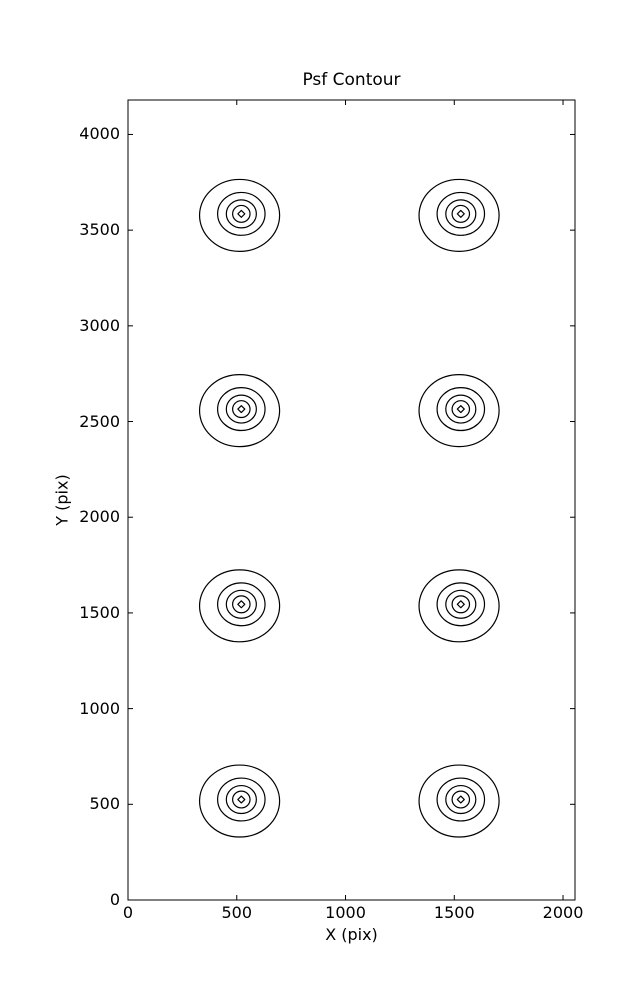 The height and width of the screenshot is (1000, 637). What do you see at coordinates (99, 325) in the screenshot?
I see `y-tick-label: 3000` at bounding box center [99, 325].